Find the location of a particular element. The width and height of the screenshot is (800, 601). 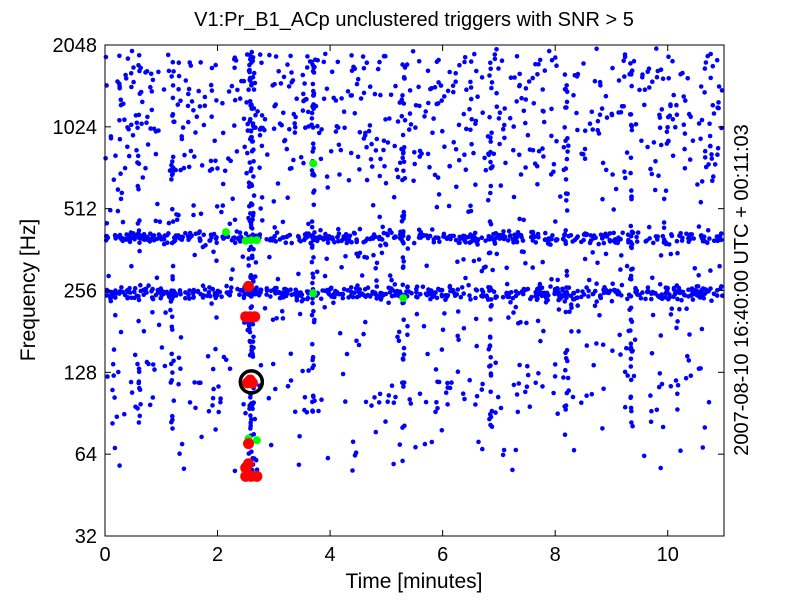

y-axis-label: Frequency [Hz] is located at coordinates (28, 290).